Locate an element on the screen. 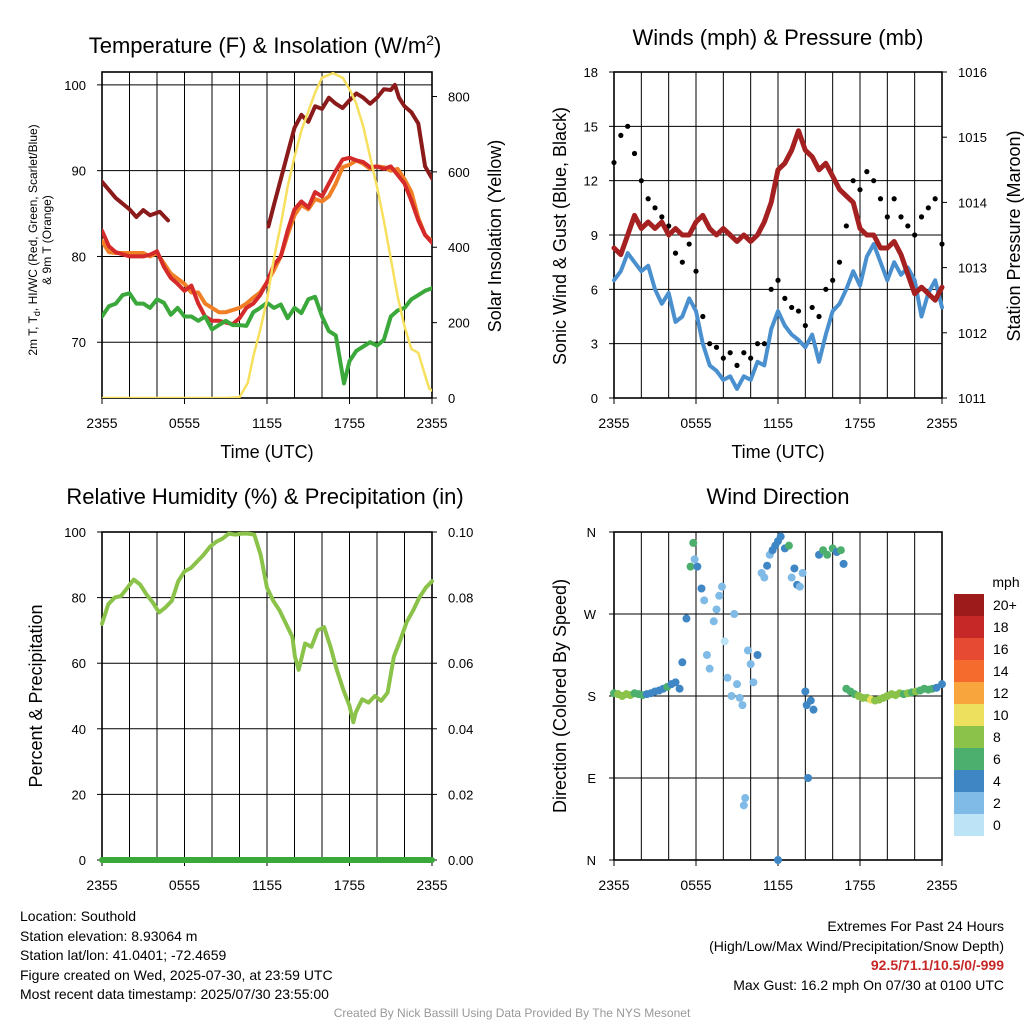 The height and width of the screenshot is (1024, 1024). winds-xtick-label: 2355 is located at coordinates (613, 423).